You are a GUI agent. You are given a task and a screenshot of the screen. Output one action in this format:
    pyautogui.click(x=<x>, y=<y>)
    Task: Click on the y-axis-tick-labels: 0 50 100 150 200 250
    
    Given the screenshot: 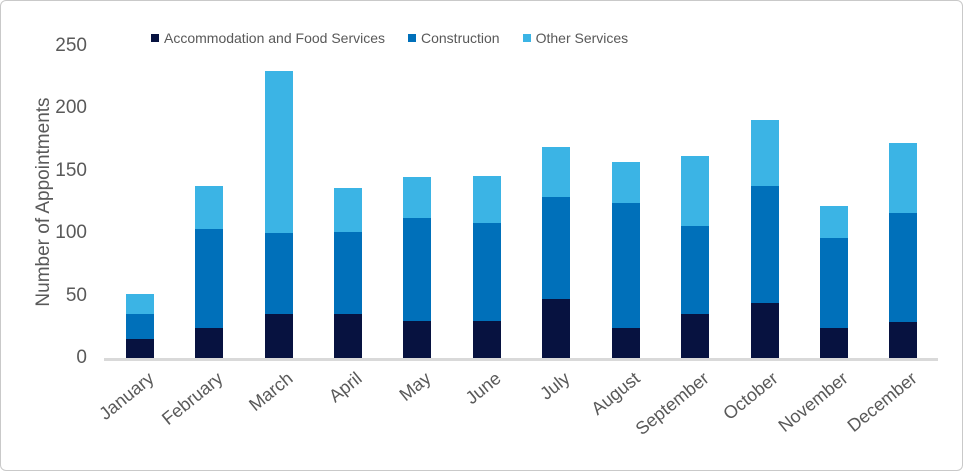 What is the action you would take?
    pyautogui.click(x=44, y=201)
    